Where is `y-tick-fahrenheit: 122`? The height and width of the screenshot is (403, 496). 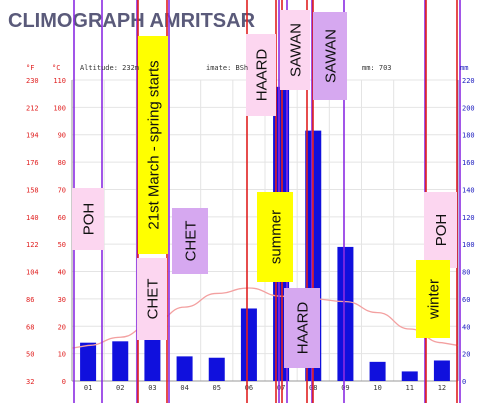
y-tick-fahrenheit: 122 is located at coordinates (32, 245).